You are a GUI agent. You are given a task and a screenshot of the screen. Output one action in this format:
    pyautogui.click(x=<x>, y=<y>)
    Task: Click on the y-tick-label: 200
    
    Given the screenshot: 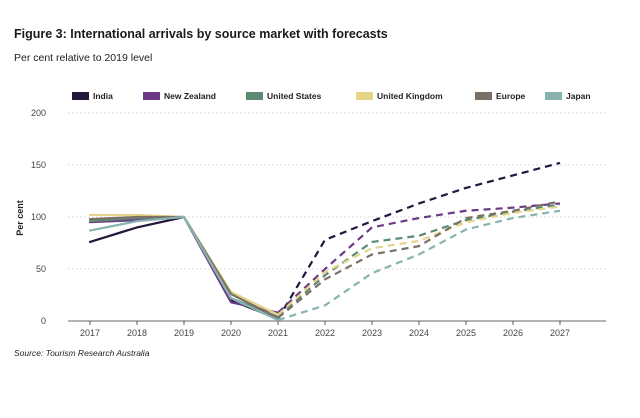 What is the action you would take?
    pyautogui.click(x=38, y=113)
    